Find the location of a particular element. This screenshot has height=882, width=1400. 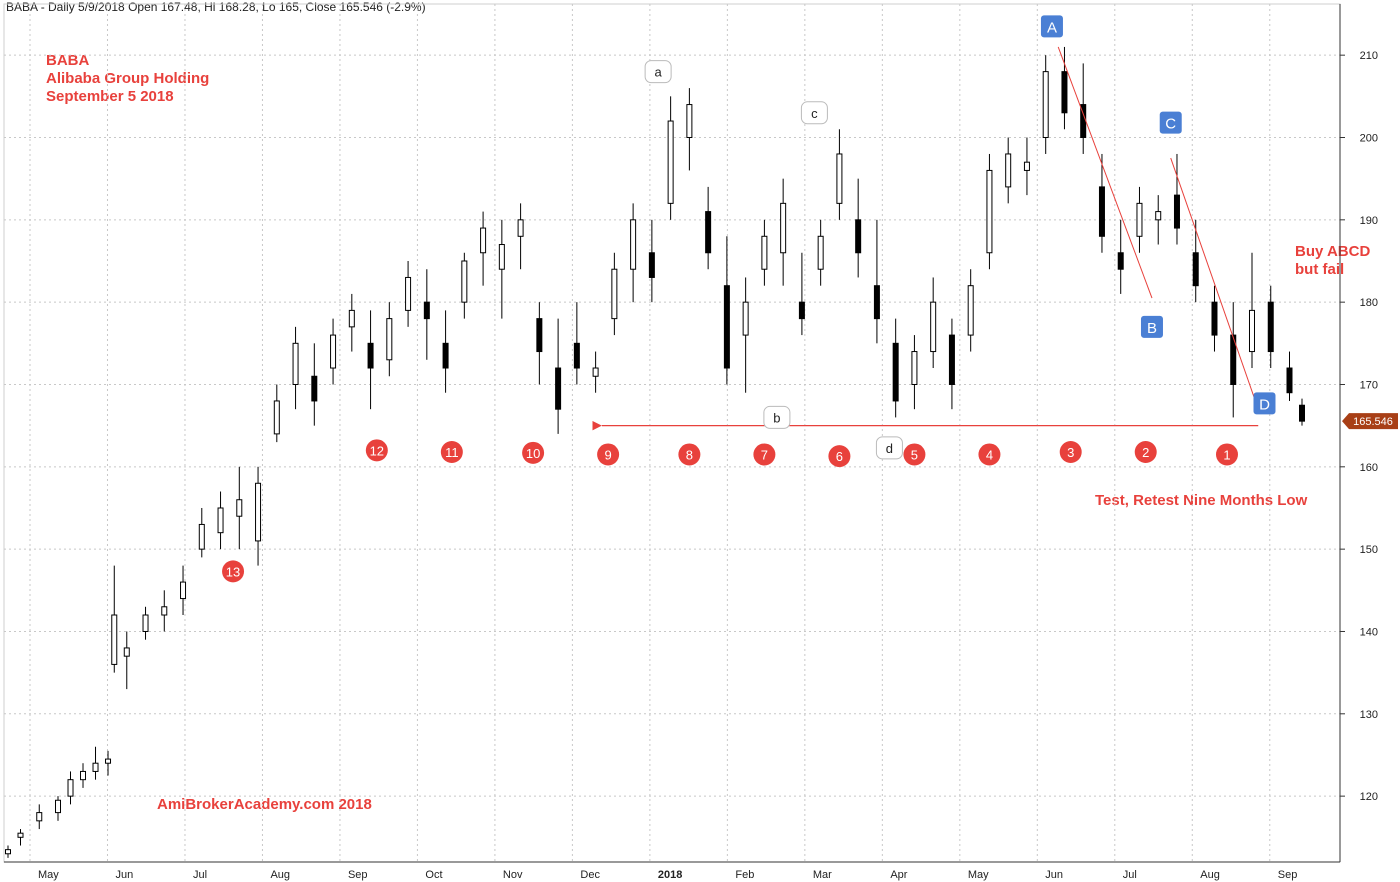

count-label: 11 is located at coordinates (452, 452).